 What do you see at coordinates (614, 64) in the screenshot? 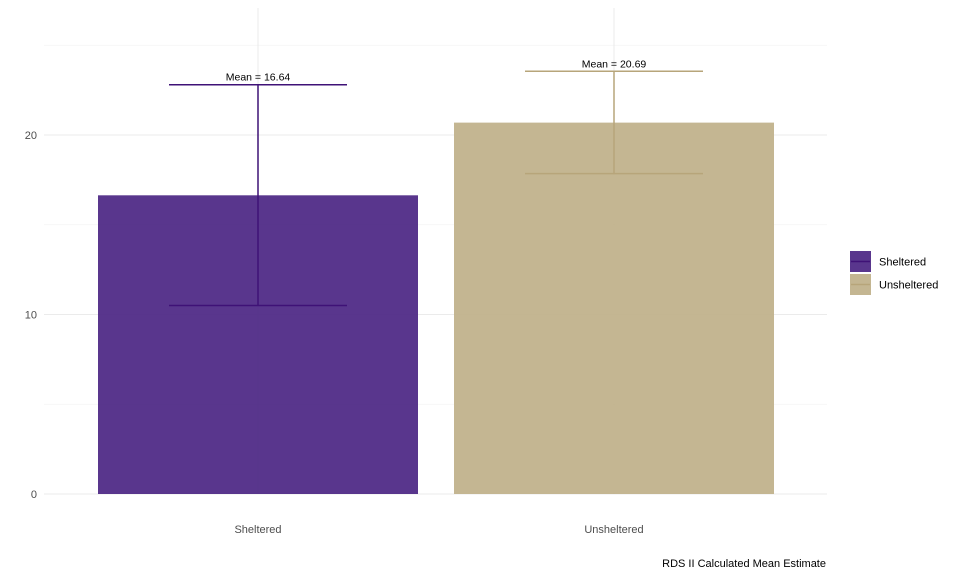
I see `data-label-unsheltered: Mean = 20.69` at bounding box center [614, 64].